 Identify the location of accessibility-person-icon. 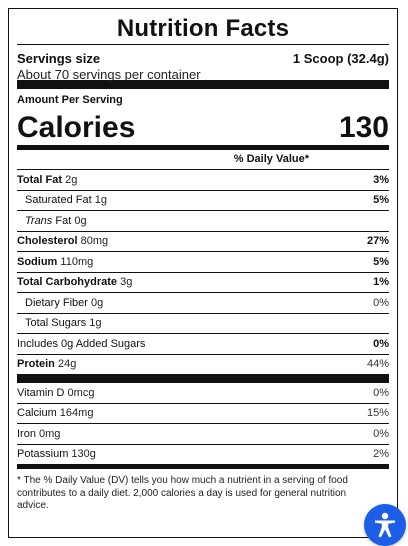
(385, 525).